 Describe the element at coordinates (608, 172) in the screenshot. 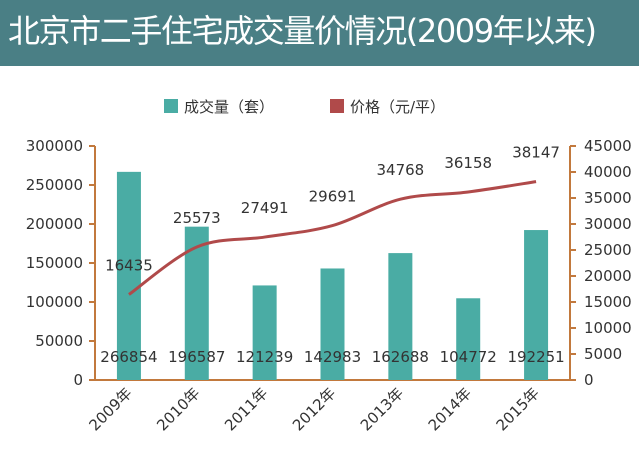

I see `right-tick-label: 40000` at that location.